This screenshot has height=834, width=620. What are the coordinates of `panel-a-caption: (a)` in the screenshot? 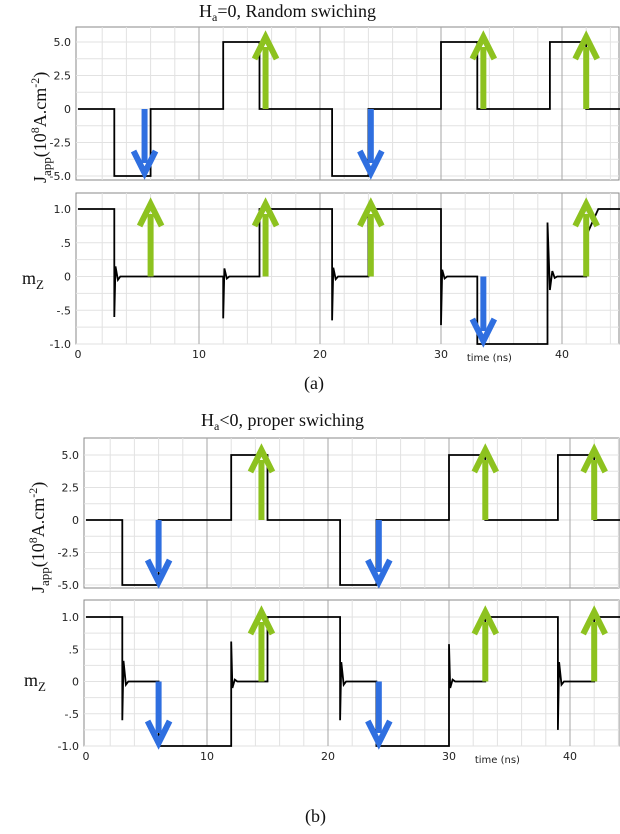 It's located at (314, 383).